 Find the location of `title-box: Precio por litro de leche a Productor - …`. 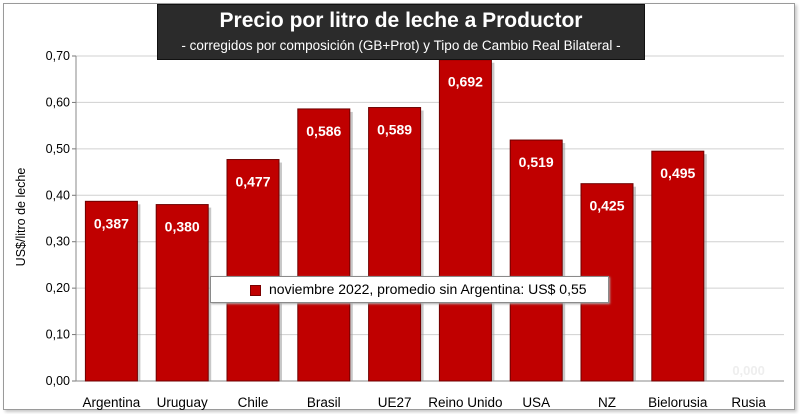

title-box: Precio por litro de leche a Productor - … is located at coordinates (401, 32).